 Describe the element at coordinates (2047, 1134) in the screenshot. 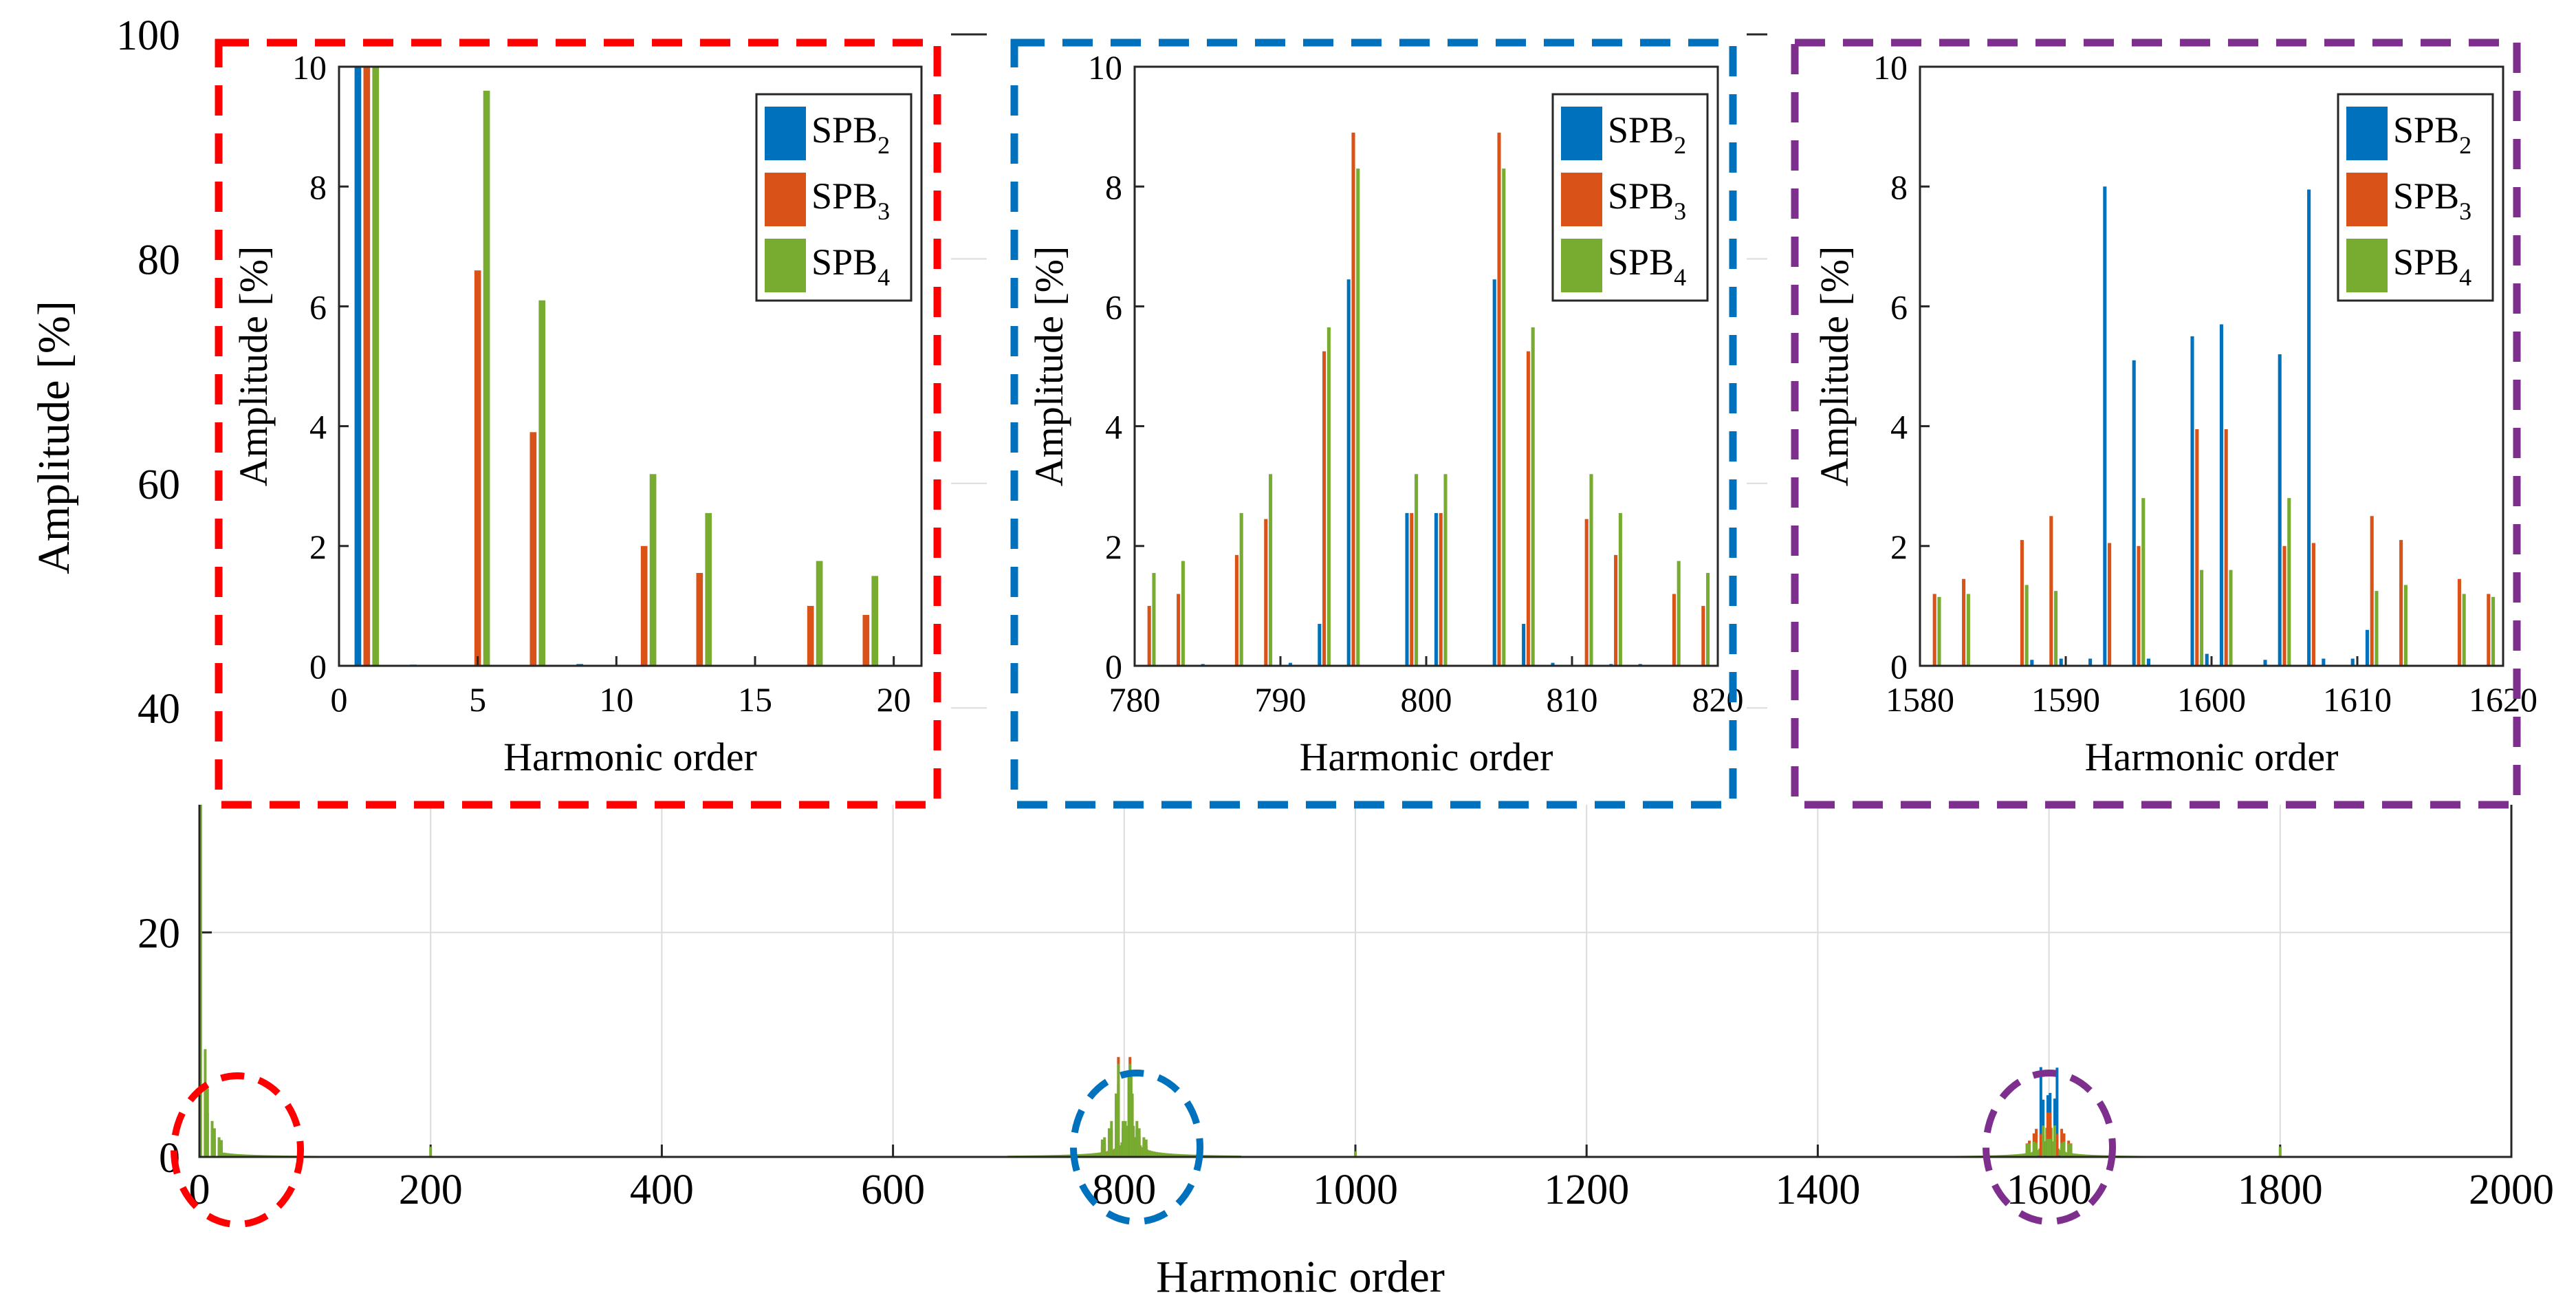

I see `overview-bar-spb3` at that location.